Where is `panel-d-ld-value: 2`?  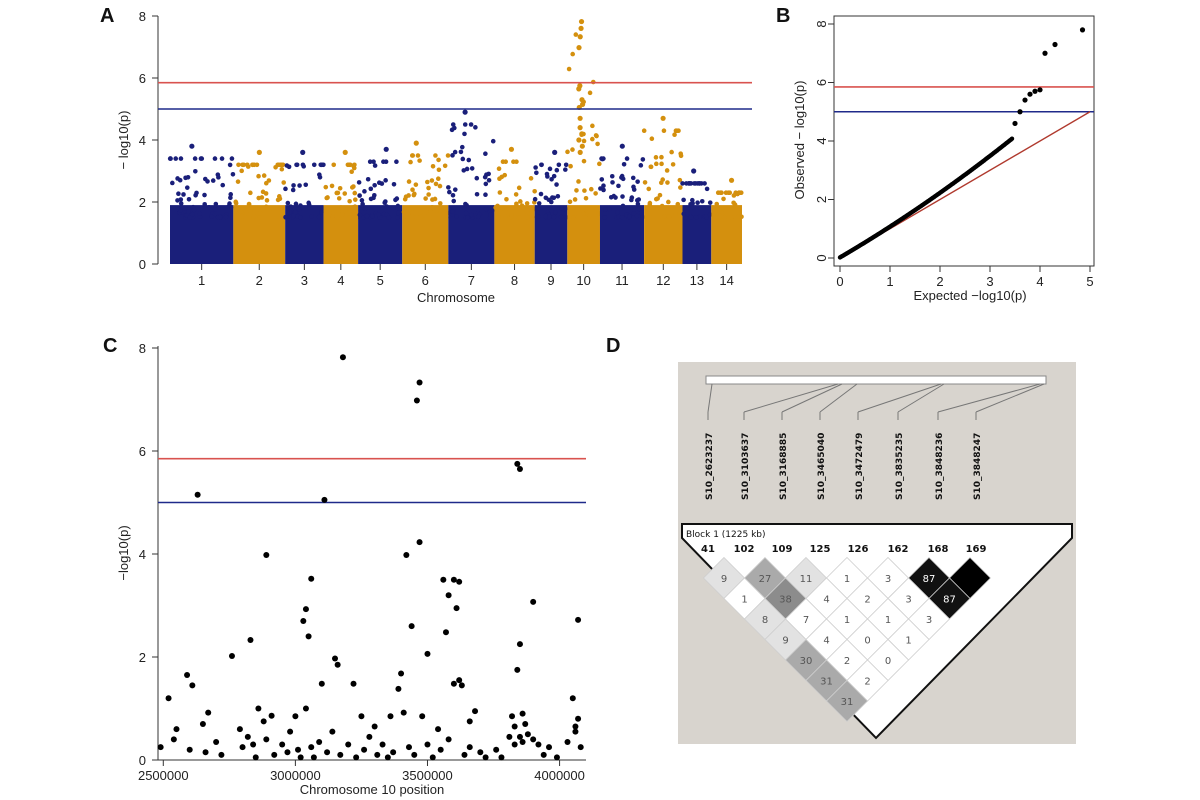 panel-d-ld-value: 2 is located at coordinates (867, 600).